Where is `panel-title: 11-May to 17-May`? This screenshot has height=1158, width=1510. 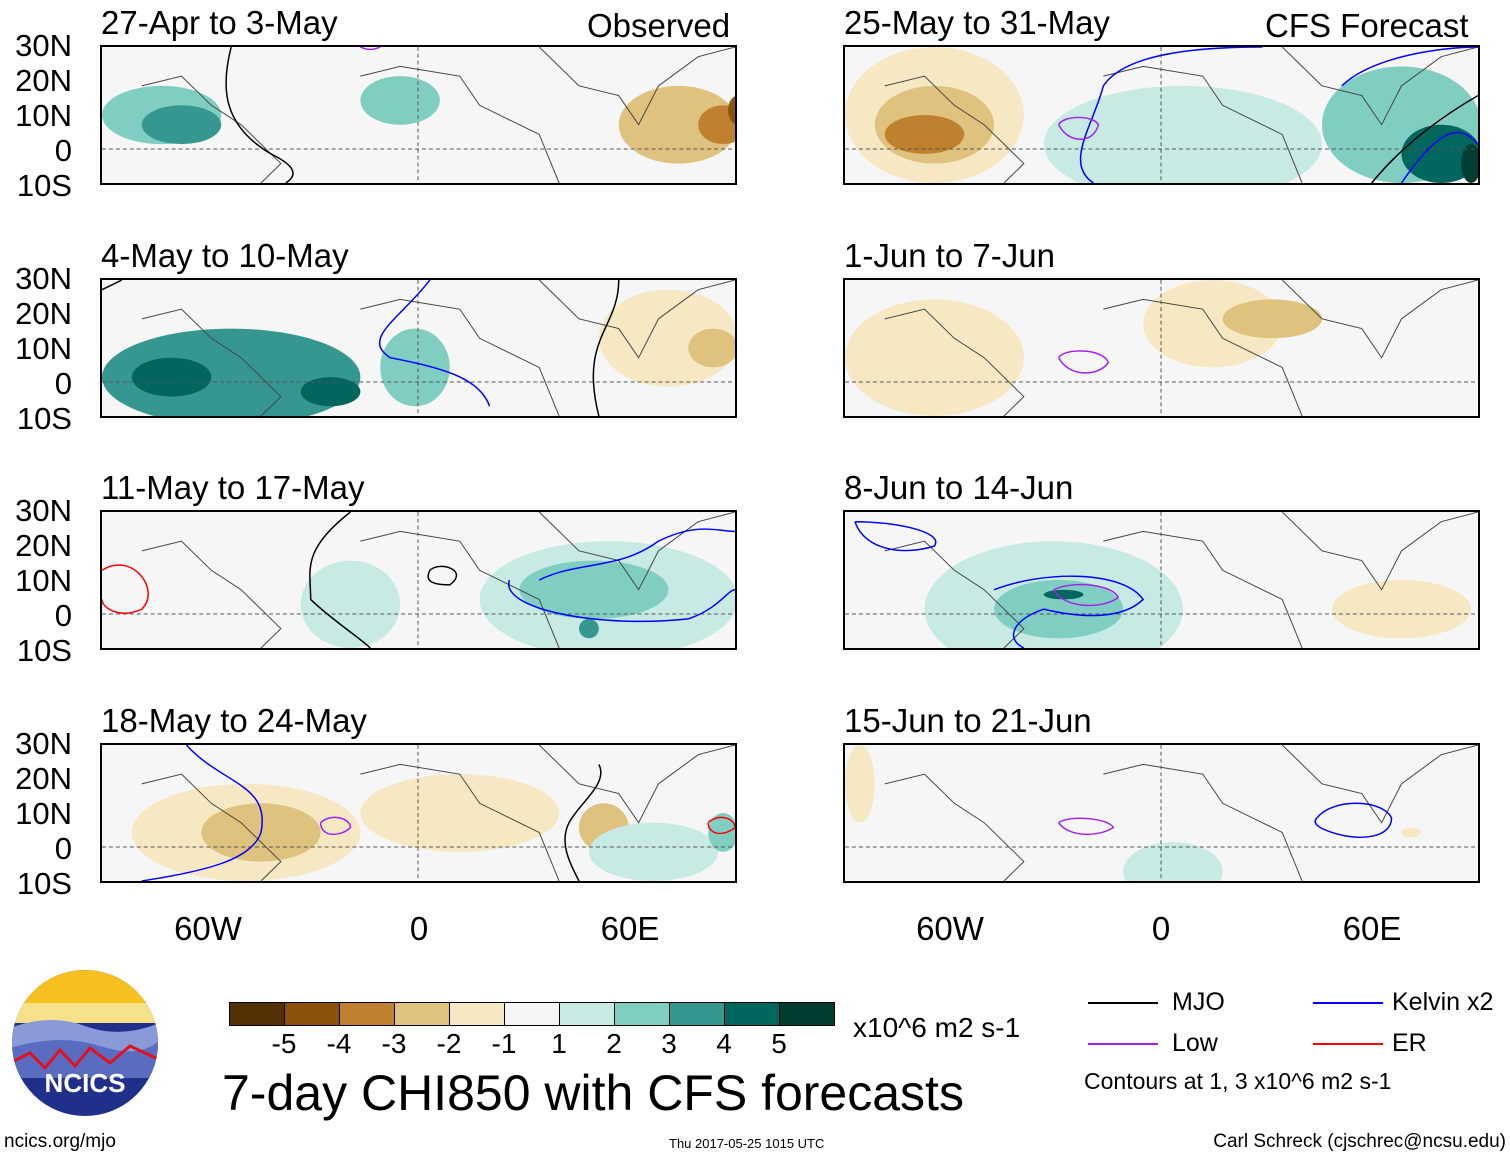 panel-title: 11-May to 17-May is located at coordinates (233, 487).